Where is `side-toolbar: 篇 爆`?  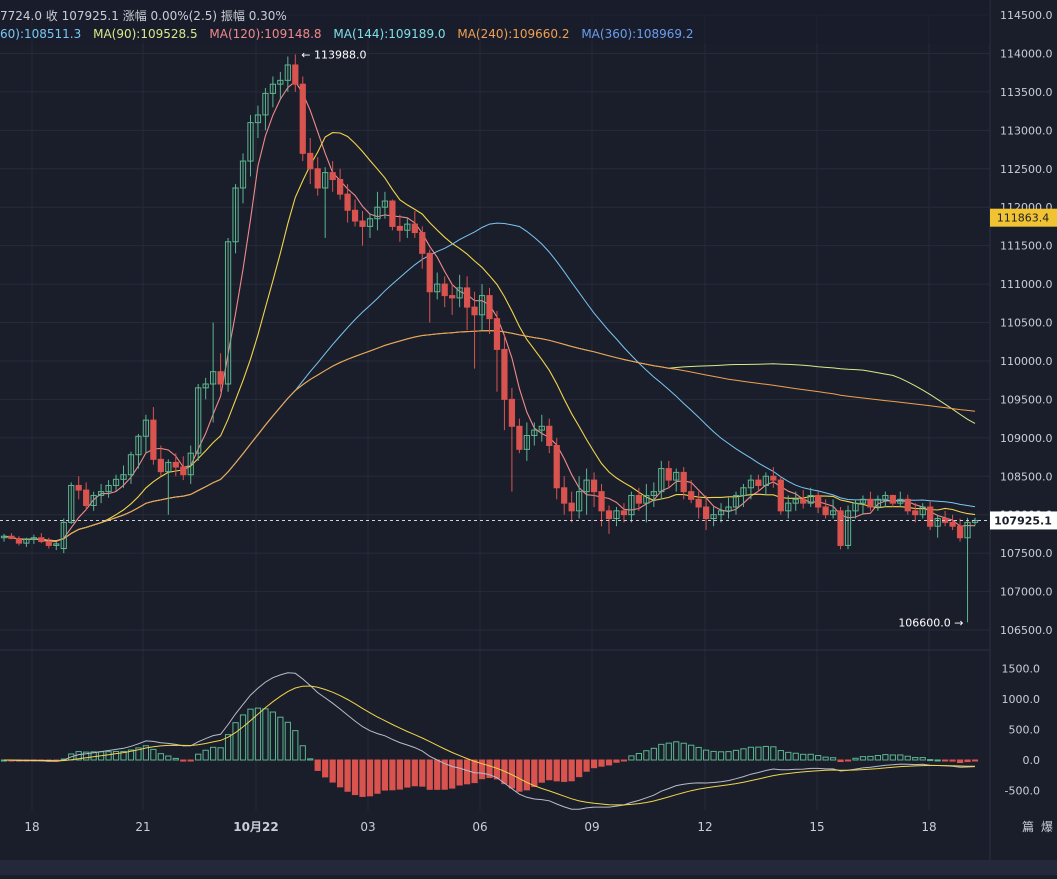
side-toolbar: 篇 爆 is located at coordinates (1037, 826).